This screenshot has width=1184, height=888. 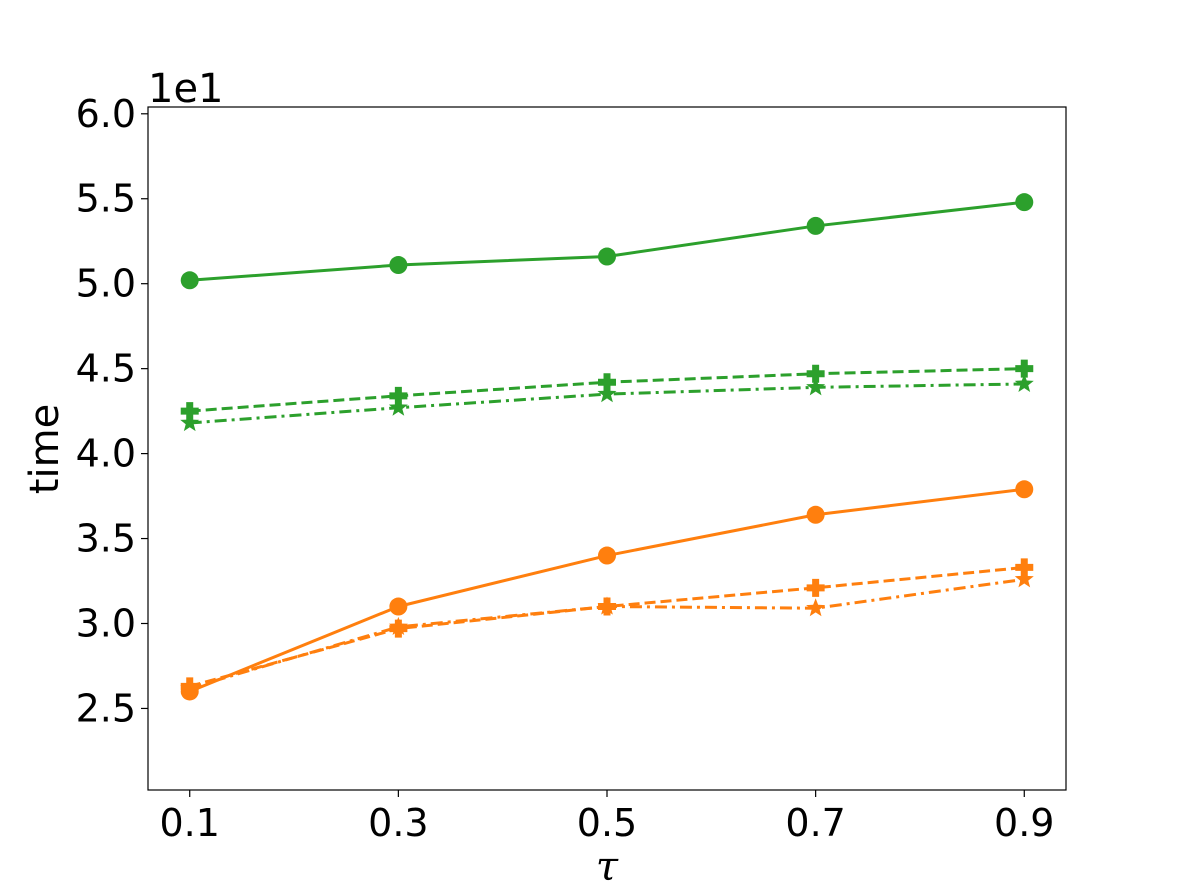 What do you see at coordinates (106, 539) in the screenshot?
I see `y-tick-label: 3.5` at bounding box center [106, 539].